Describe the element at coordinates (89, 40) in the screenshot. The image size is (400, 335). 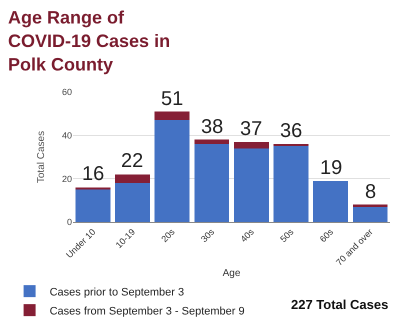
I see `chart-title: Age Range of COVID-19 Cases in Polk County` at that location.